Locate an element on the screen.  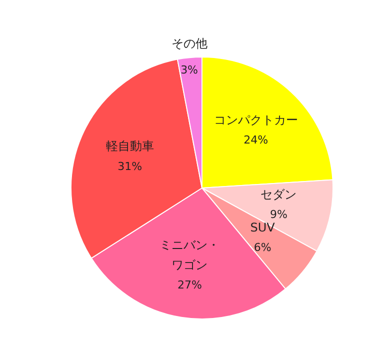
slice-label: 軽自動車 is located at coordinates (130, 146).